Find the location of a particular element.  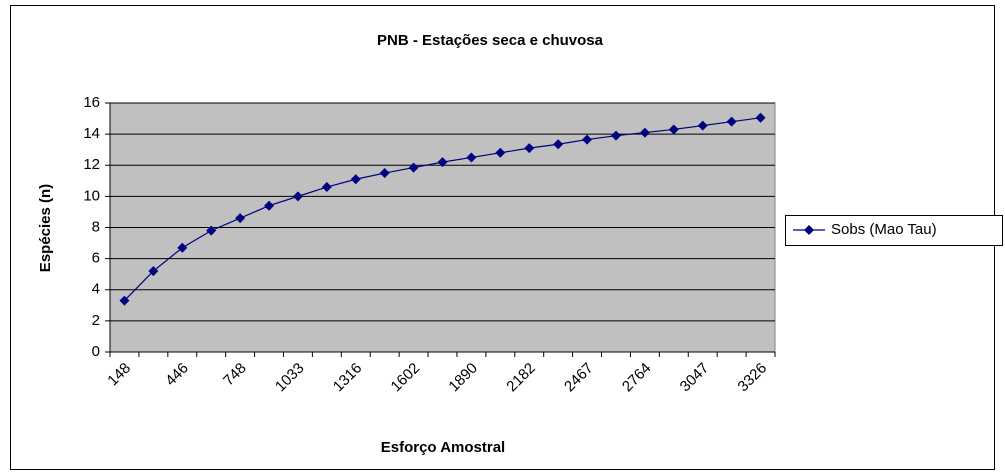

chart-title: PNB - Estações seca e chuvosa is located at coordinates (490, 40).